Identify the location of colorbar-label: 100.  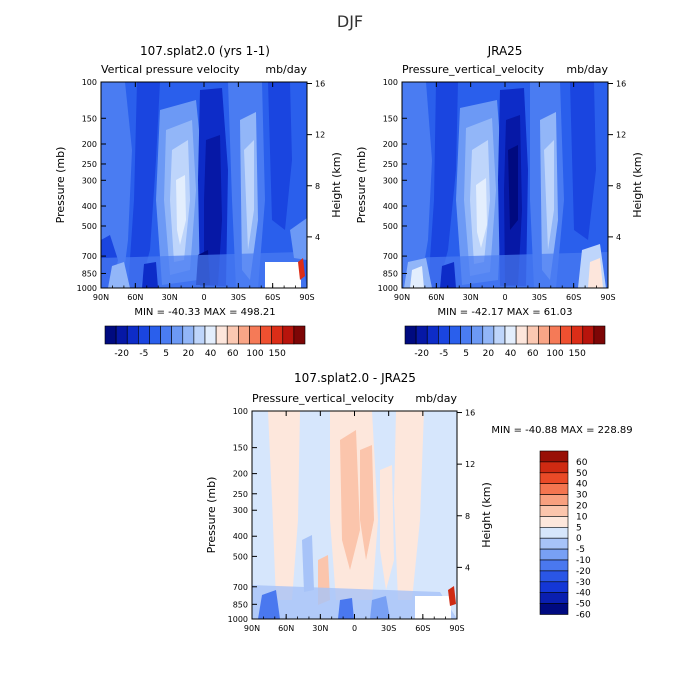
(554, 354).